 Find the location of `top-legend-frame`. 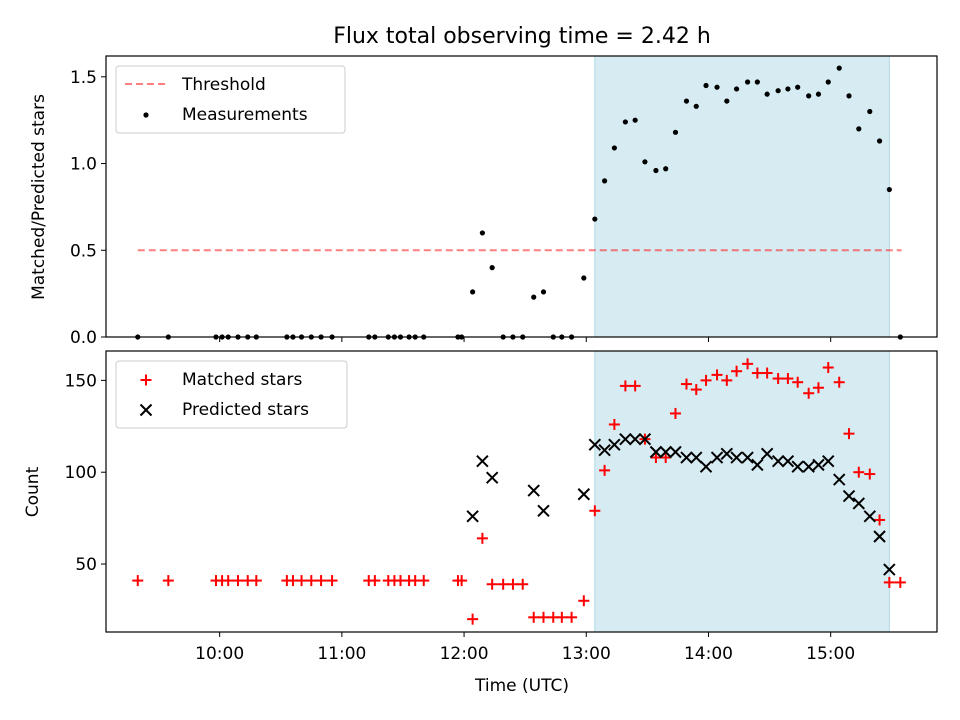

top-legend-frame is located at coordinates (230, 99).